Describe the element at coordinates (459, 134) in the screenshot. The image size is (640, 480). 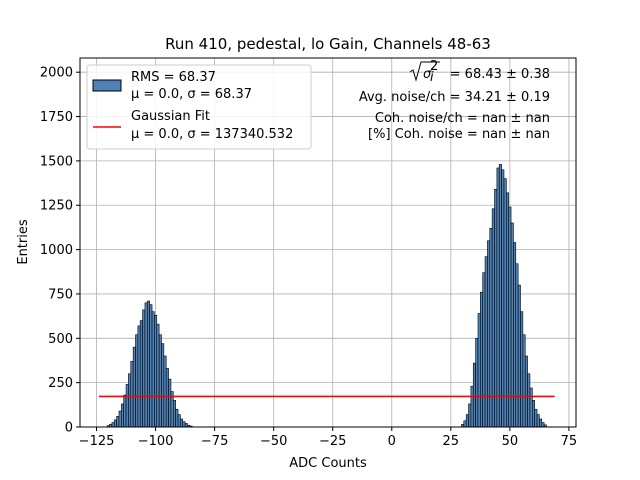
I see `annotation-coh-noise-percent: [%] Coh. noise = nan ± nan` at that location.